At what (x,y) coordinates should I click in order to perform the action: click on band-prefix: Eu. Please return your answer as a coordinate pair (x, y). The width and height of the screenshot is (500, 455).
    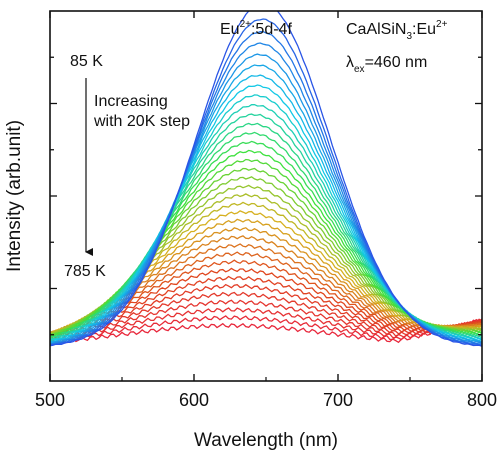
    Looking at the image, I should click on (230, 29).